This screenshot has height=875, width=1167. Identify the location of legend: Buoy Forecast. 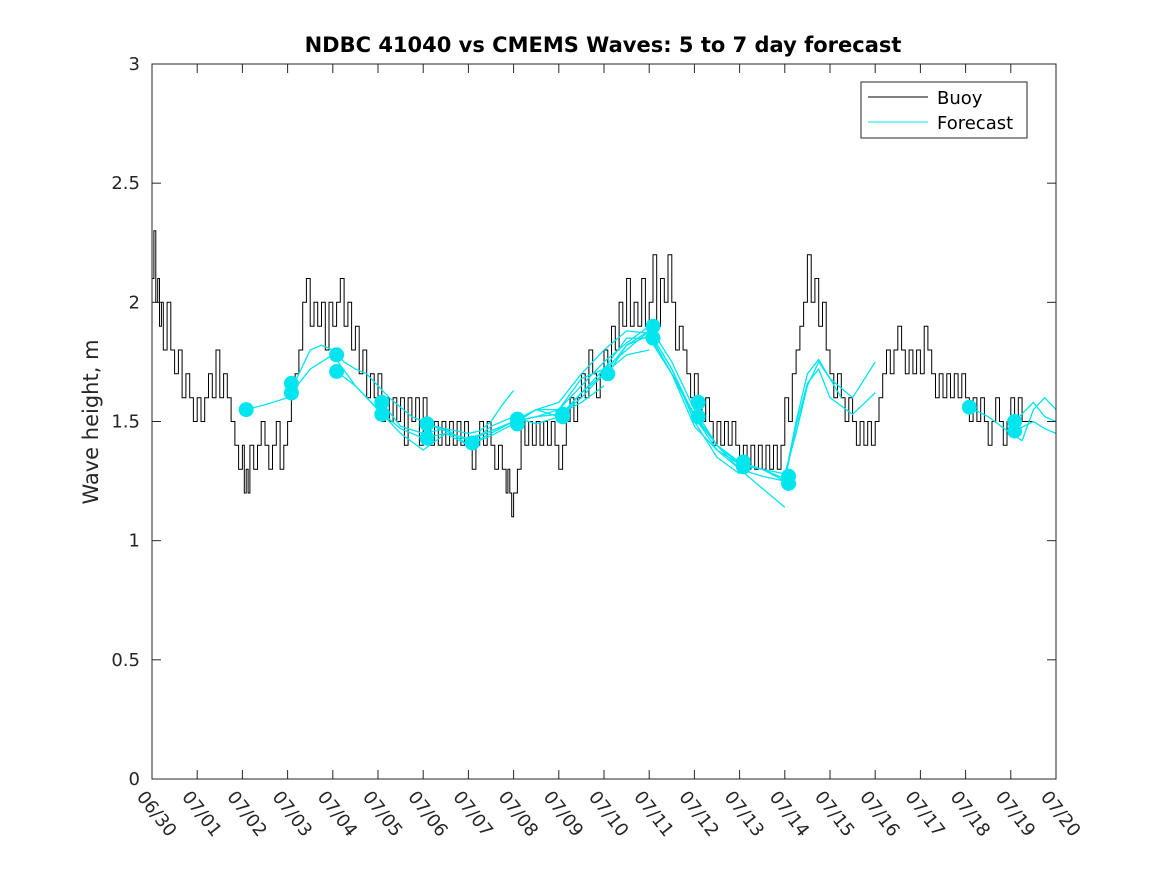
(944, 110).